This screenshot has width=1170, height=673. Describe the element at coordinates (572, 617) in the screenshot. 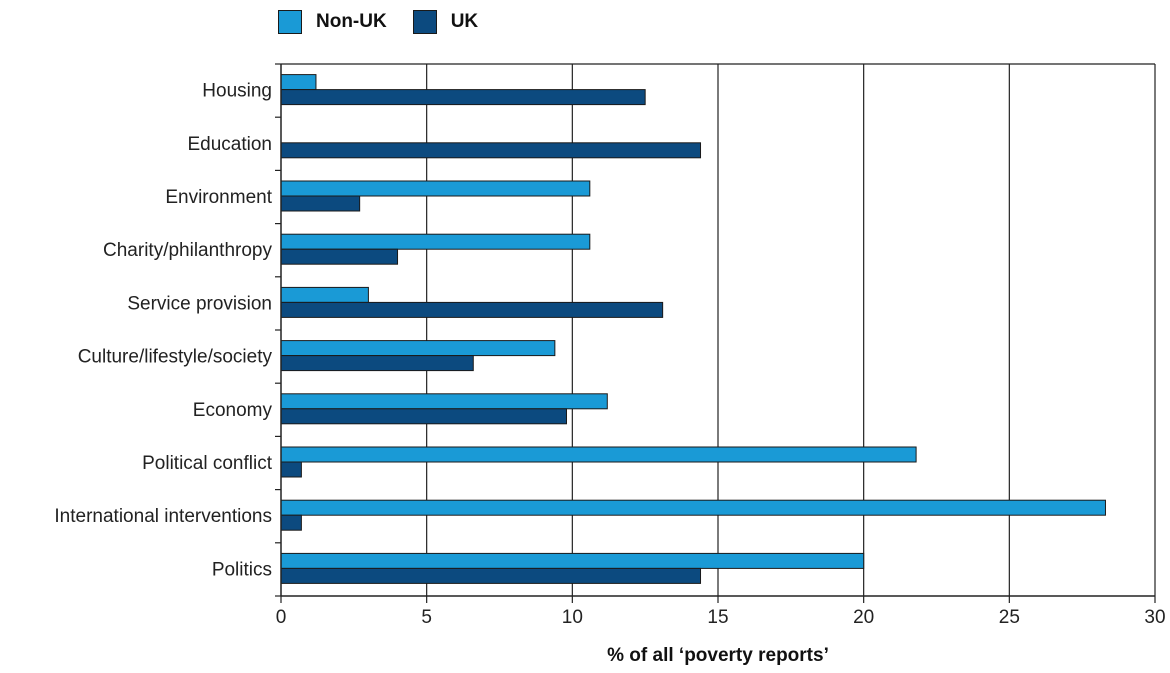

I see `x-tick-label: 10` at that location.